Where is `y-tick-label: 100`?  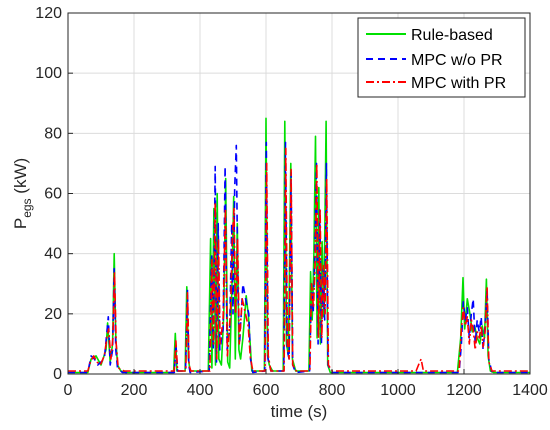 y-tick-label: 100 is located at coordinates (48, 73).